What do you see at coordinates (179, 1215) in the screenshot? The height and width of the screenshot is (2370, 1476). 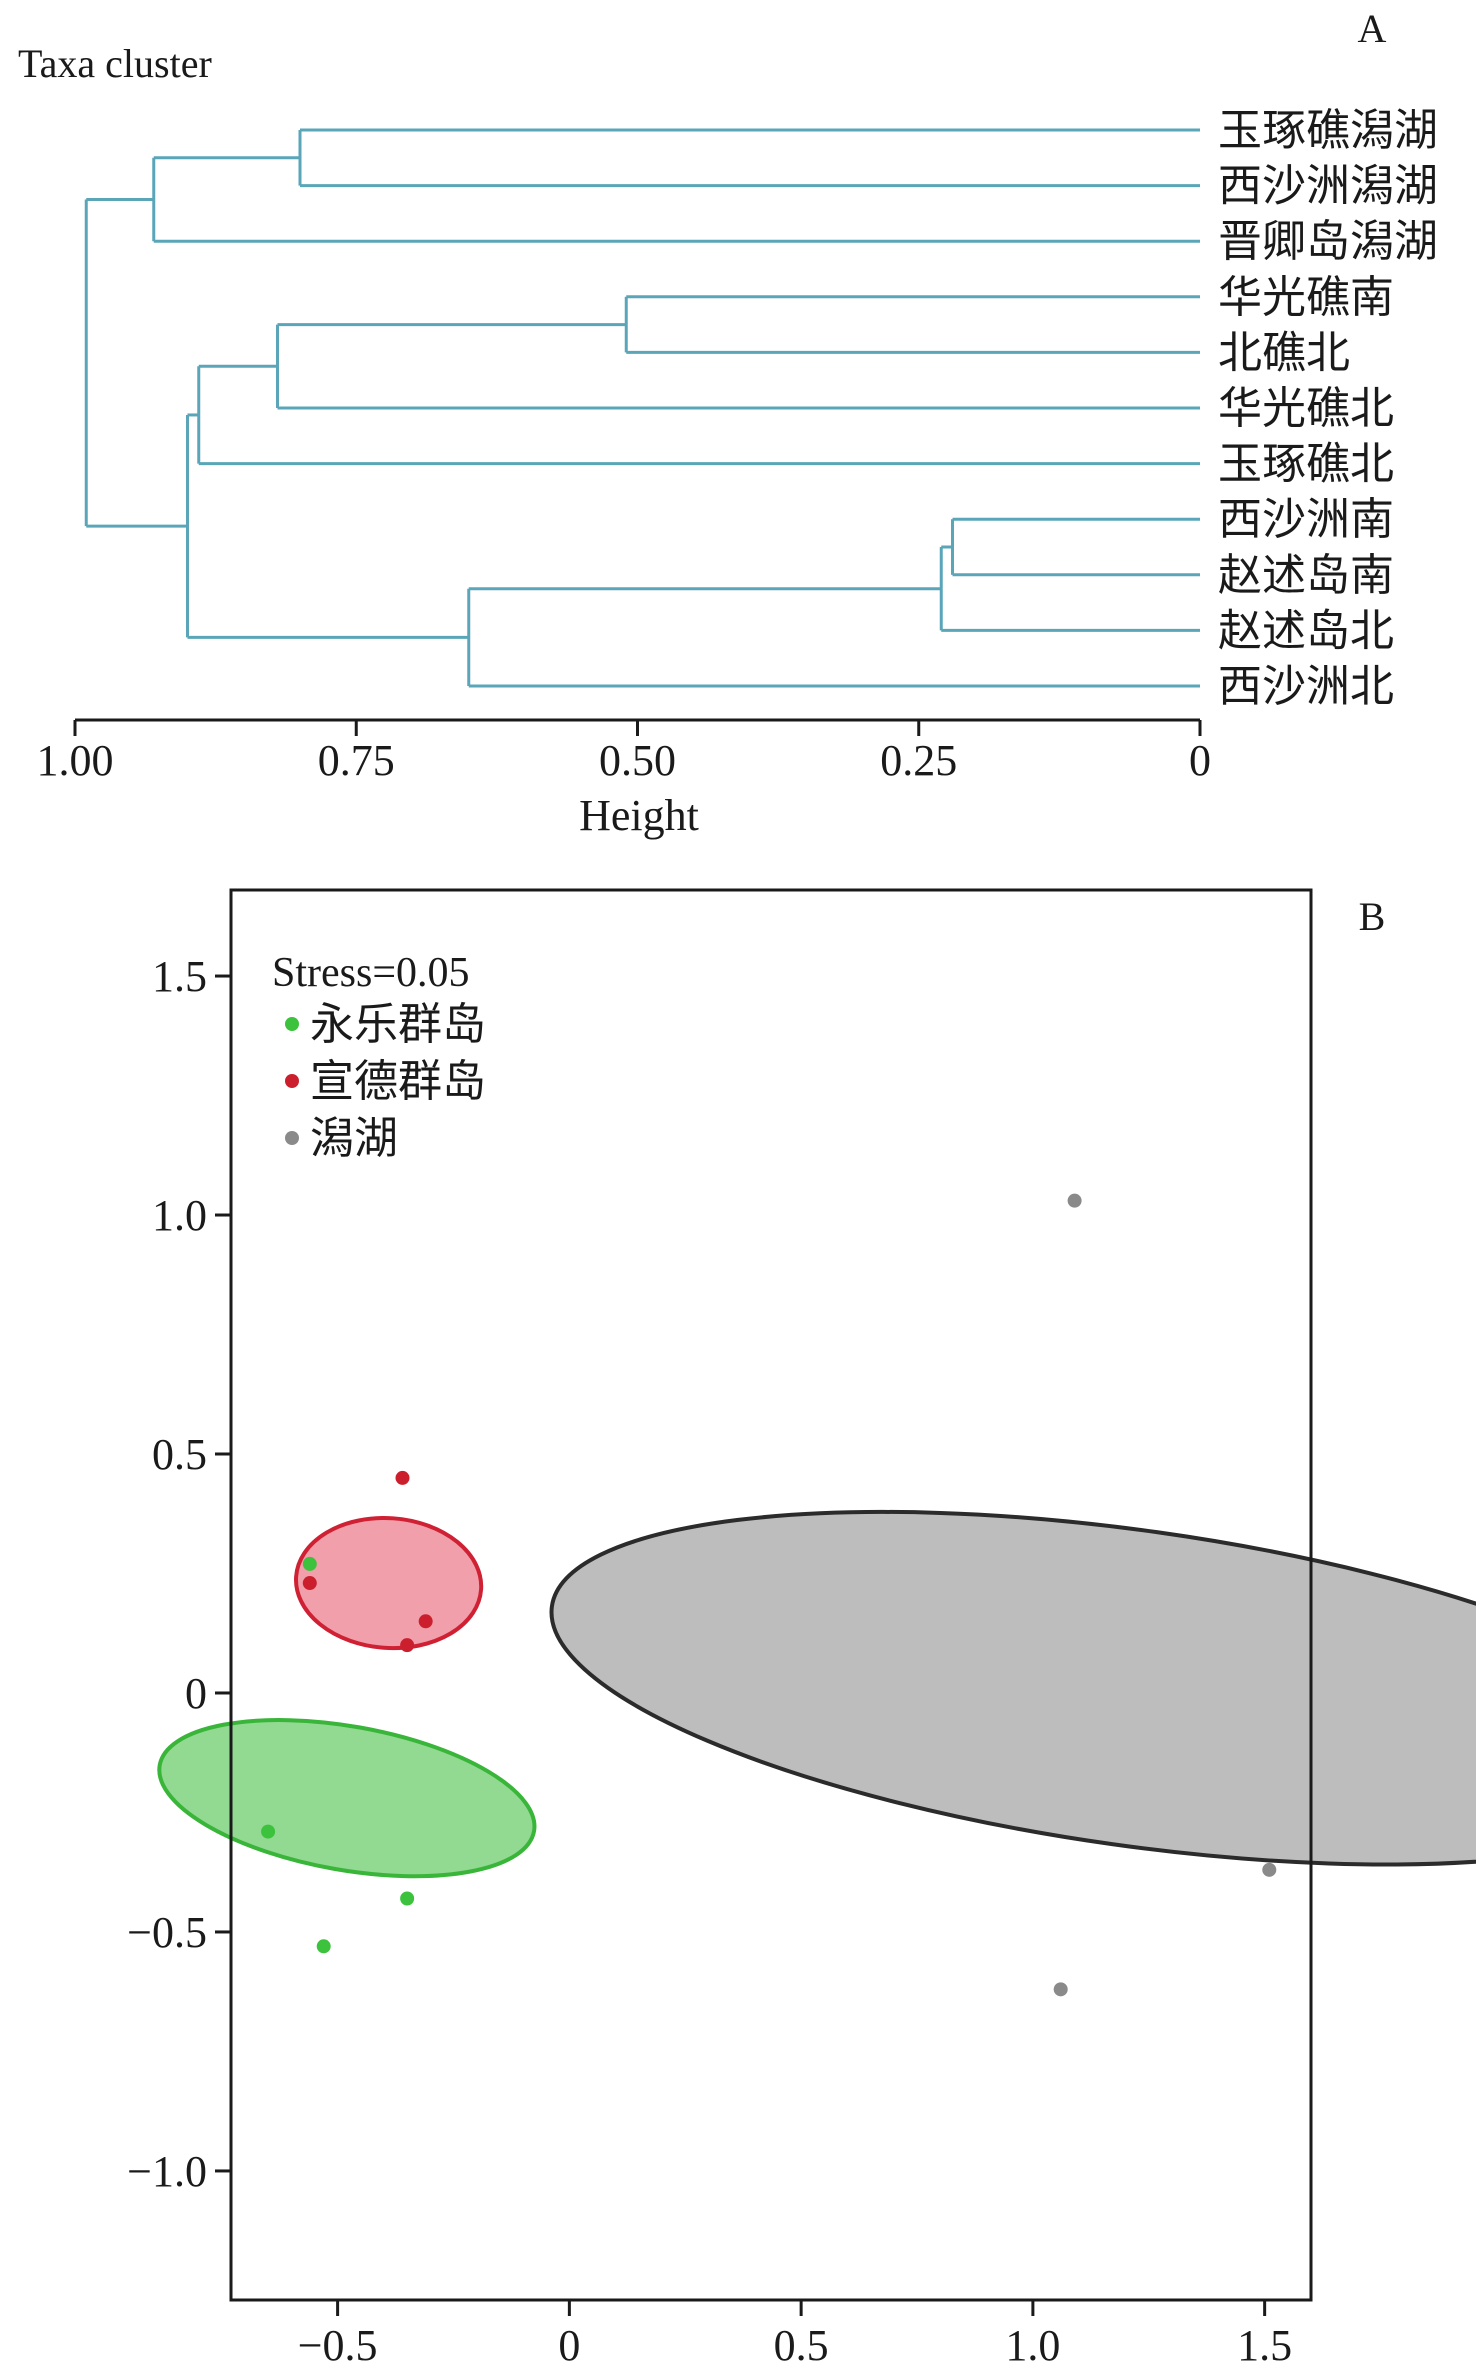 I see `y-tick-label: 1.0` at bounding box center [179, 1215].